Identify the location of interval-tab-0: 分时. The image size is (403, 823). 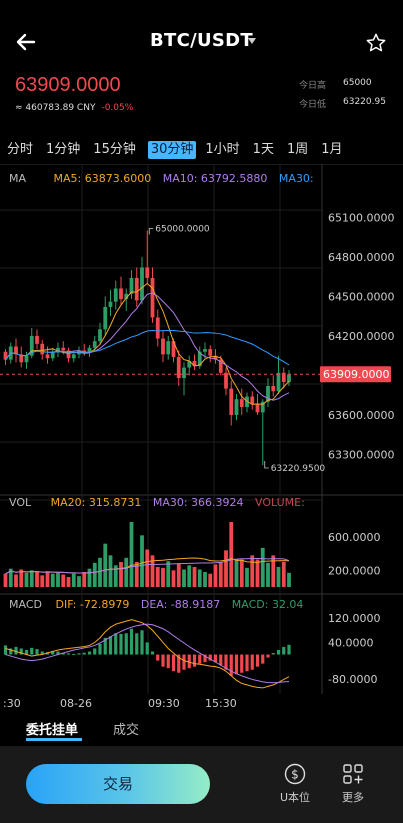
(20, 149).